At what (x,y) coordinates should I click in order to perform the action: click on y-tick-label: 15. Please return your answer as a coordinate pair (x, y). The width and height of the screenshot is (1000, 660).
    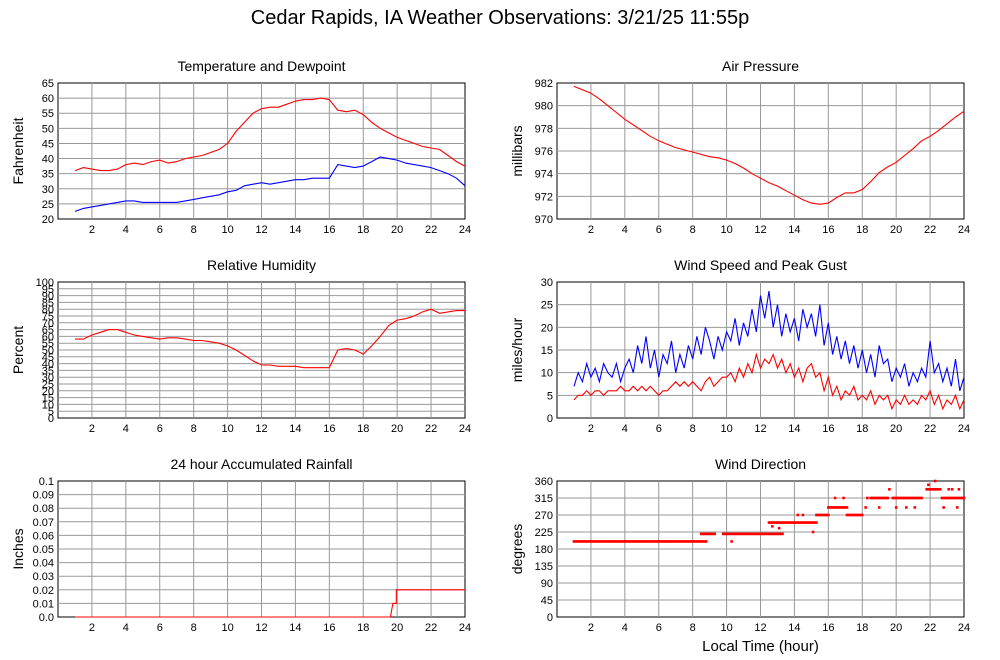
    Looking at the image, I should click on (547, 351).